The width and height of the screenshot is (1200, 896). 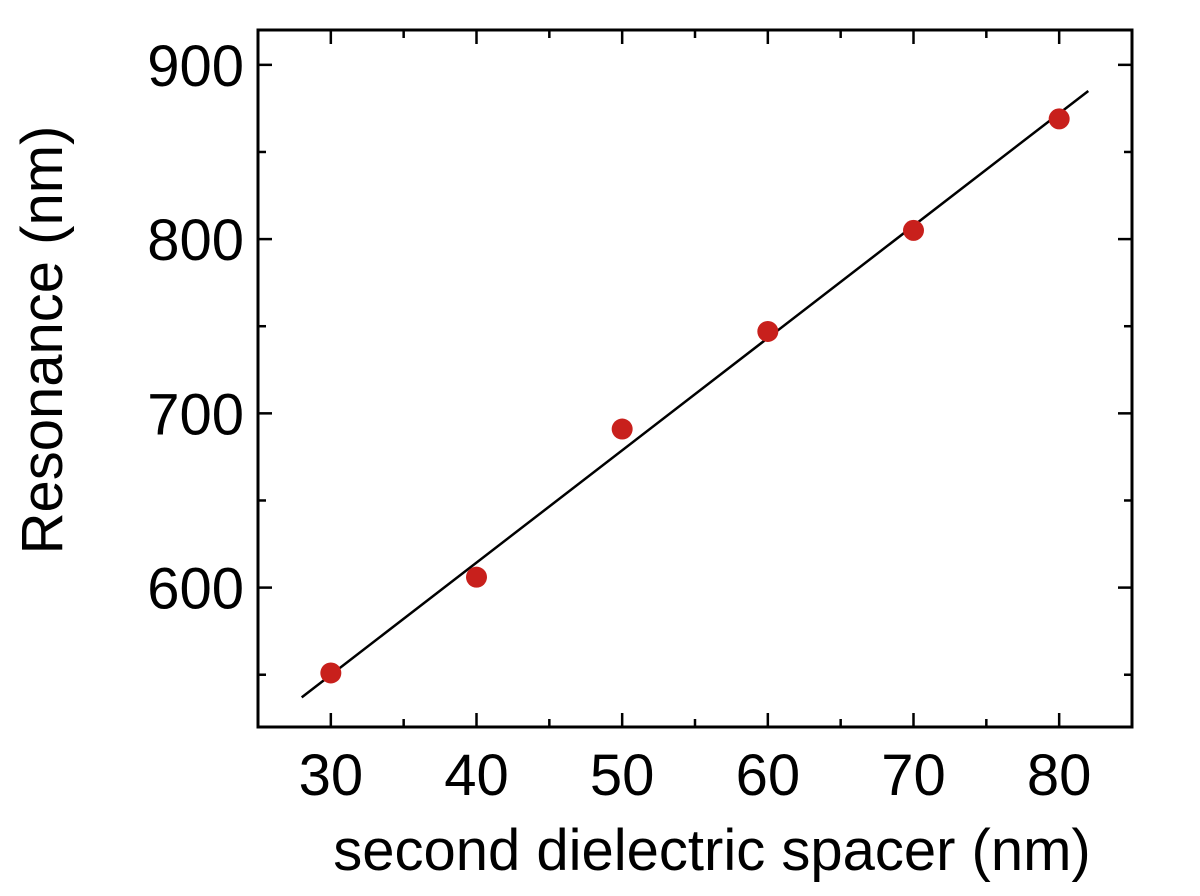 What do you see at coordinates (913, 775) in the screenshot?
I see `x-tick-label: 70` at bounding box center [913, 775].